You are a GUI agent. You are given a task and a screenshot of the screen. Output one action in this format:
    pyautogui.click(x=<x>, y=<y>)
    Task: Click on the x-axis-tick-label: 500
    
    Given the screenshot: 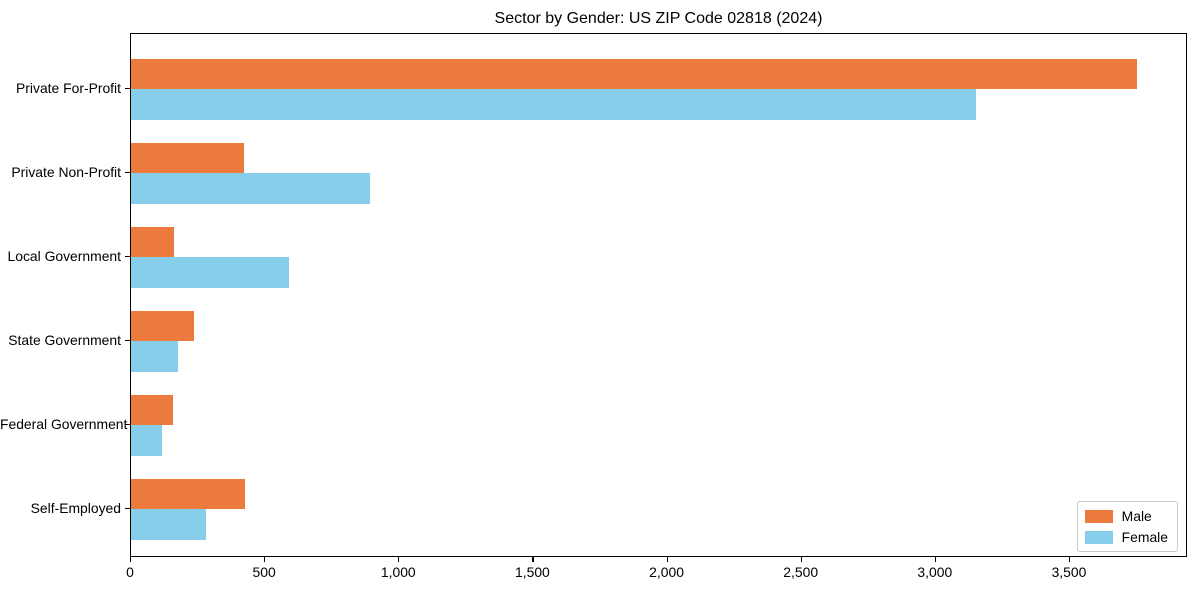 What is the action you would take?
    pyautogui.click(x=264, y=572)
    